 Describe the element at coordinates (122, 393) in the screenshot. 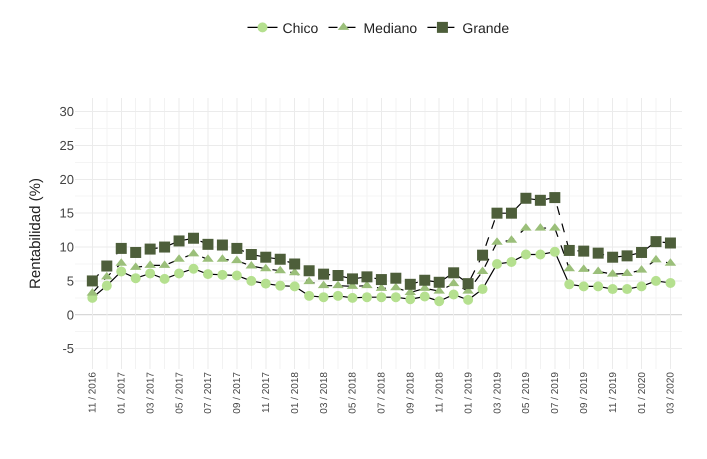

I see `x-tick-label: 01 / 2017` at that location.